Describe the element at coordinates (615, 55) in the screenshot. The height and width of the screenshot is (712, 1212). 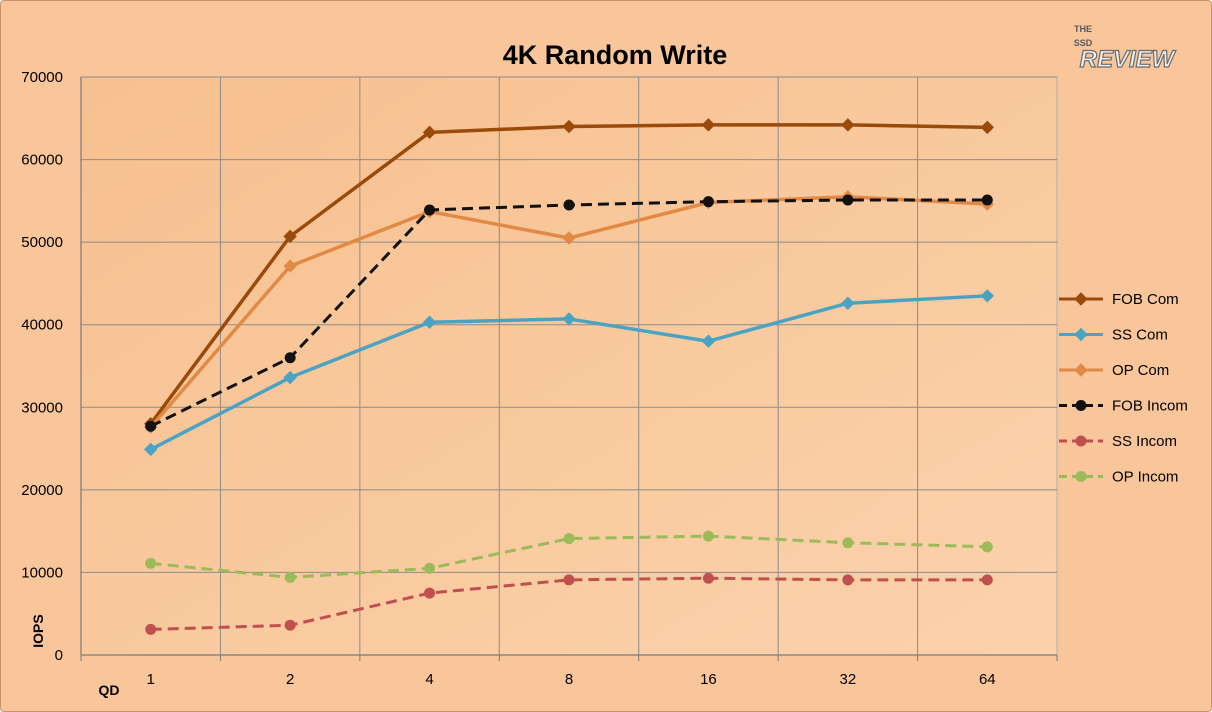
I see `chart-title: 4K Random Write` at that location.